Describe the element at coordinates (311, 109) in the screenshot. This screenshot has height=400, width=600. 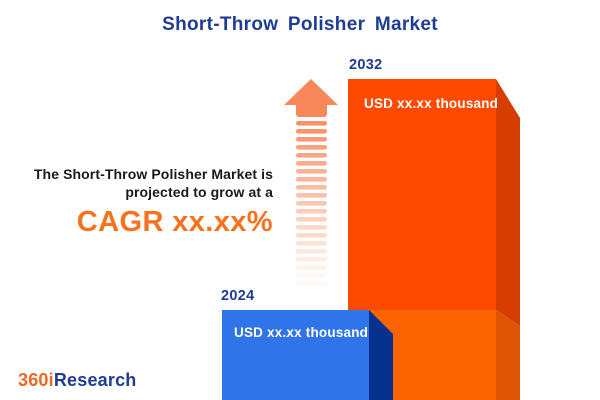
I see `growth-arrow-stem` at that location.